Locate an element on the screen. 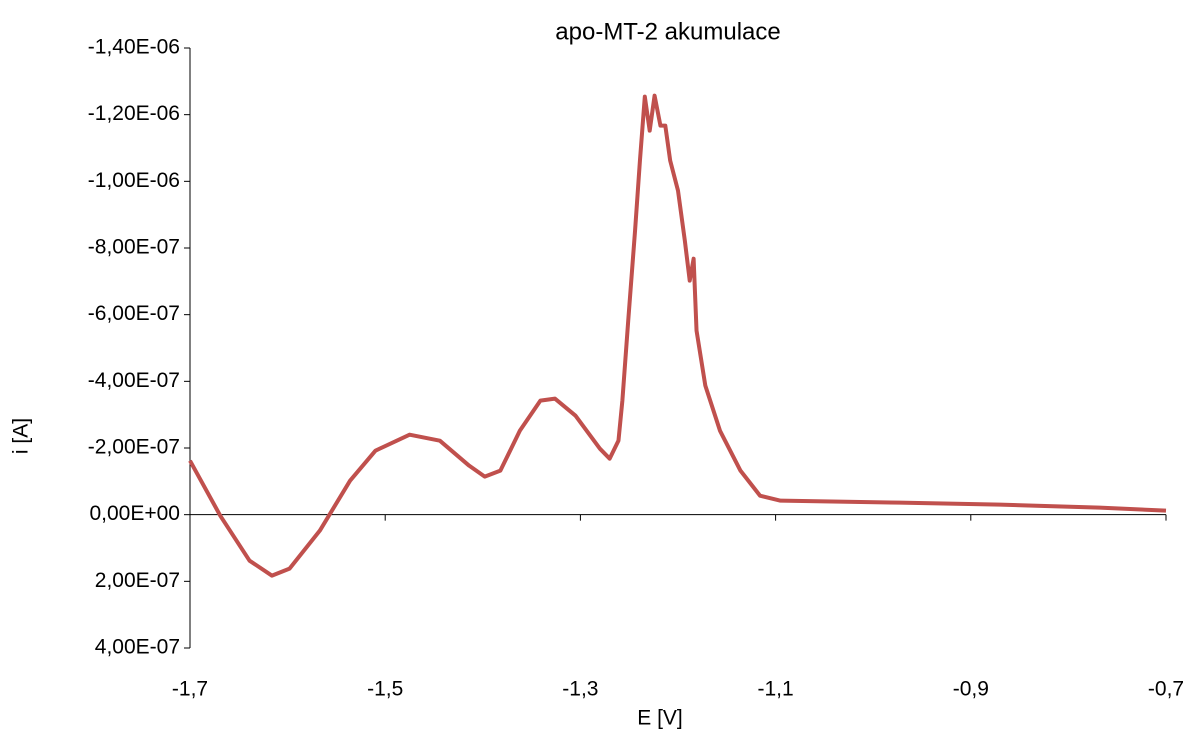 The height and width of the screenshot is (736, 1193). chart-title: apo-MT-2 akumulace is located at coordinates (667, 31).